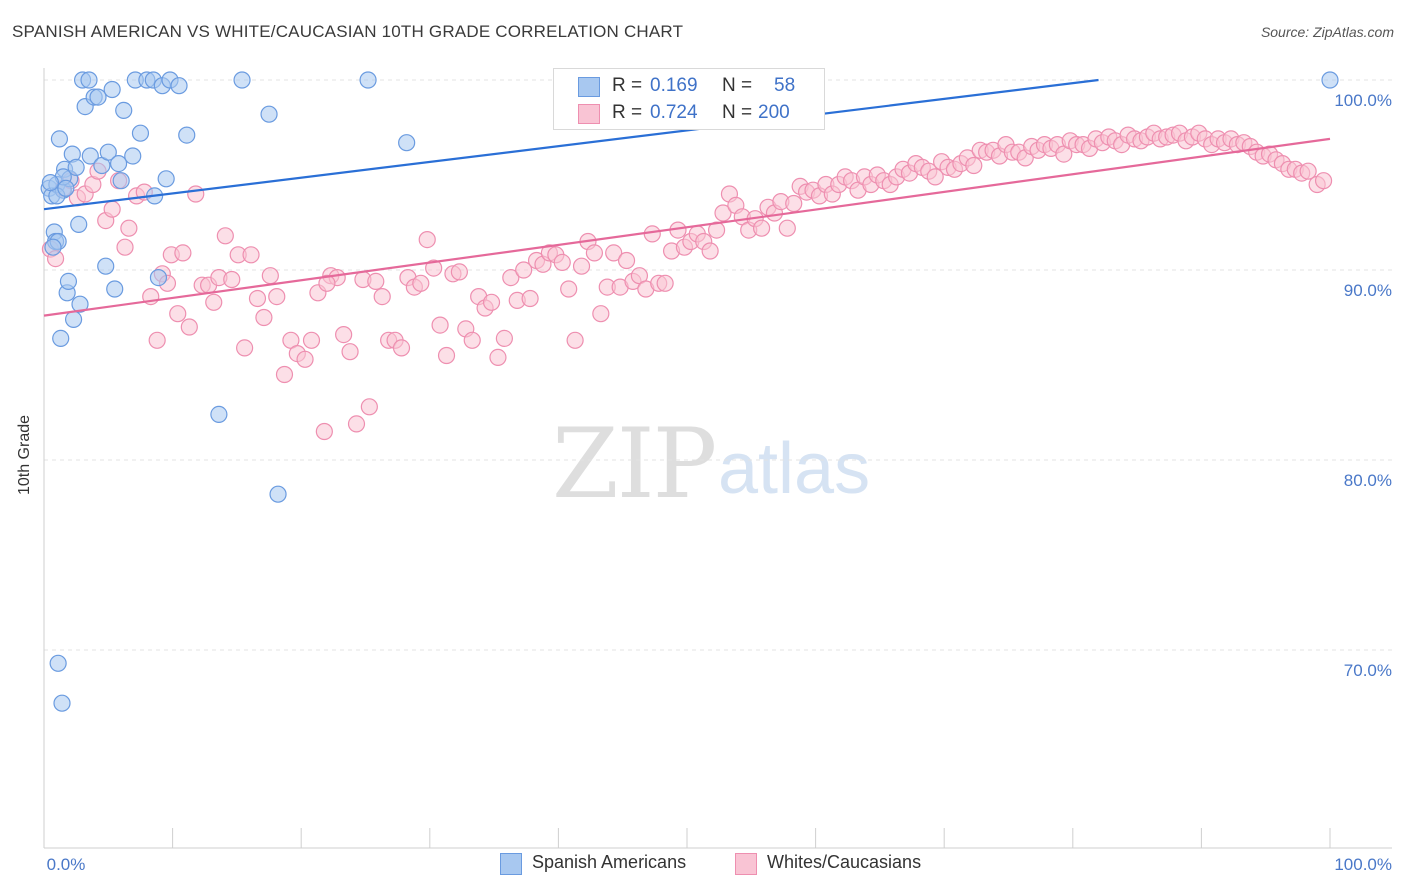  I want to click on legend-row-spanish: R = 0.169 N = 58, so click(689, 87).